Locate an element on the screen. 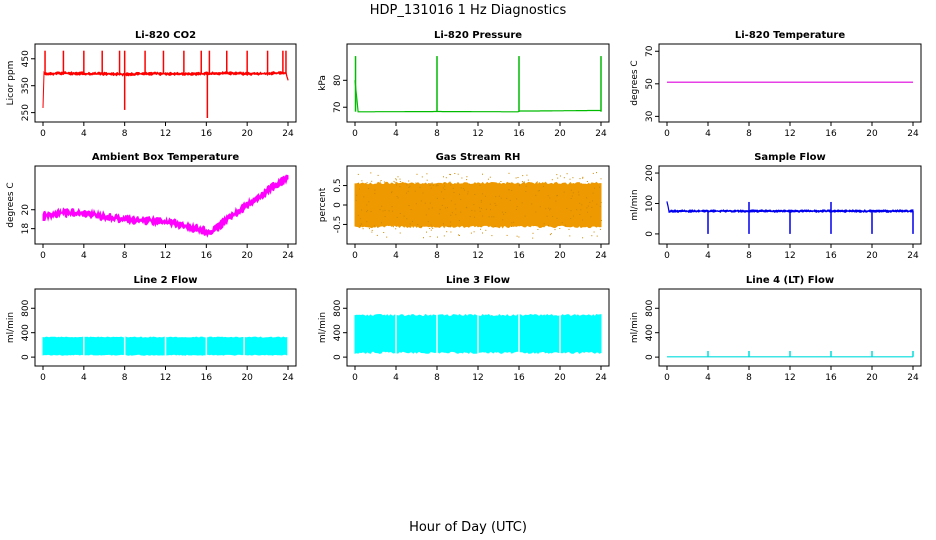 The image size is (936, 540). figure-xlabel: Hour of Day (UTC) is located at coordinates (468, 527).